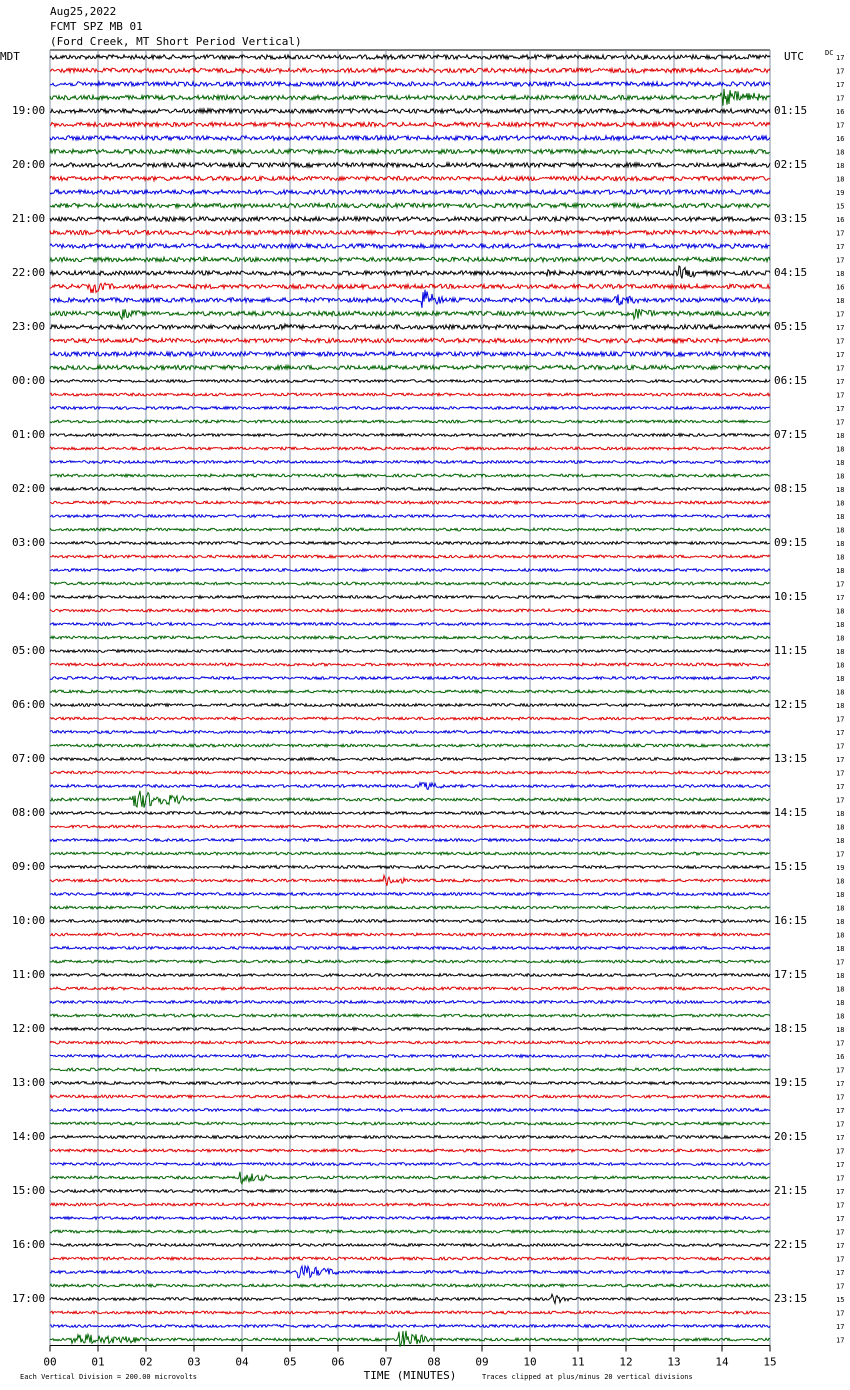 The image size is (850, 1390). Describe the element at coordinates (176, 41) in the screenshot. I see `title-line: (Ford Creek, MT Short Period Vertical)` at that location.